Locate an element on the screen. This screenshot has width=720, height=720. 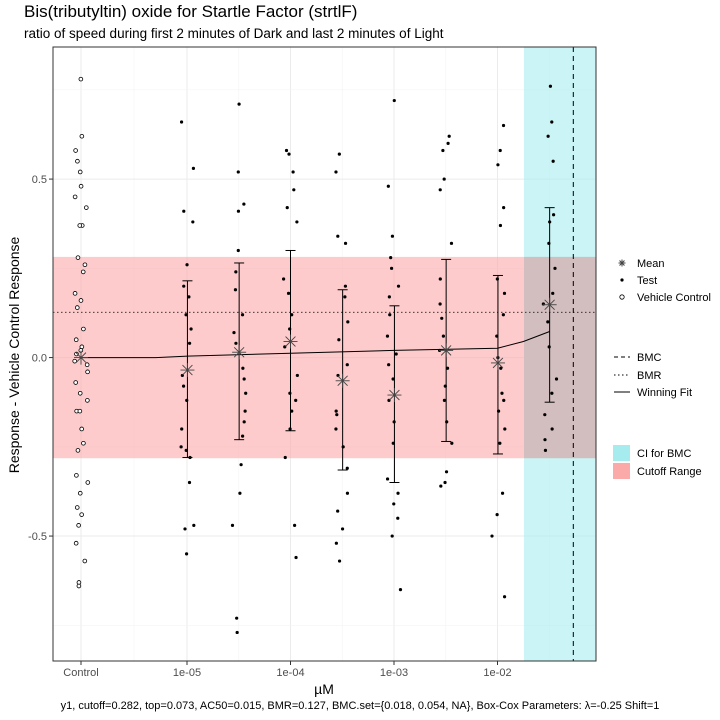
x-tick-label: Control is located at coordinates (80, 673).